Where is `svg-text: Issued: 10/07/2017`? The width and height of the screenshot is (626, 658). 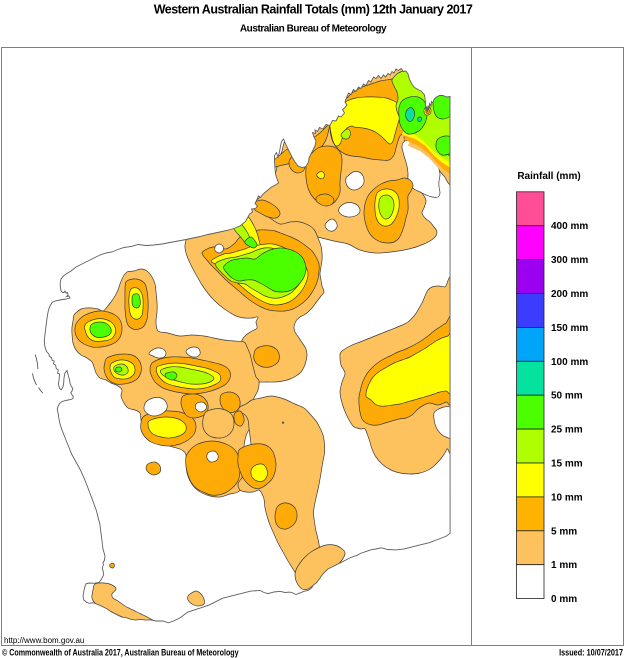 svg-text: Issued: 10/07/2017 is located at coordinates (591, 653).